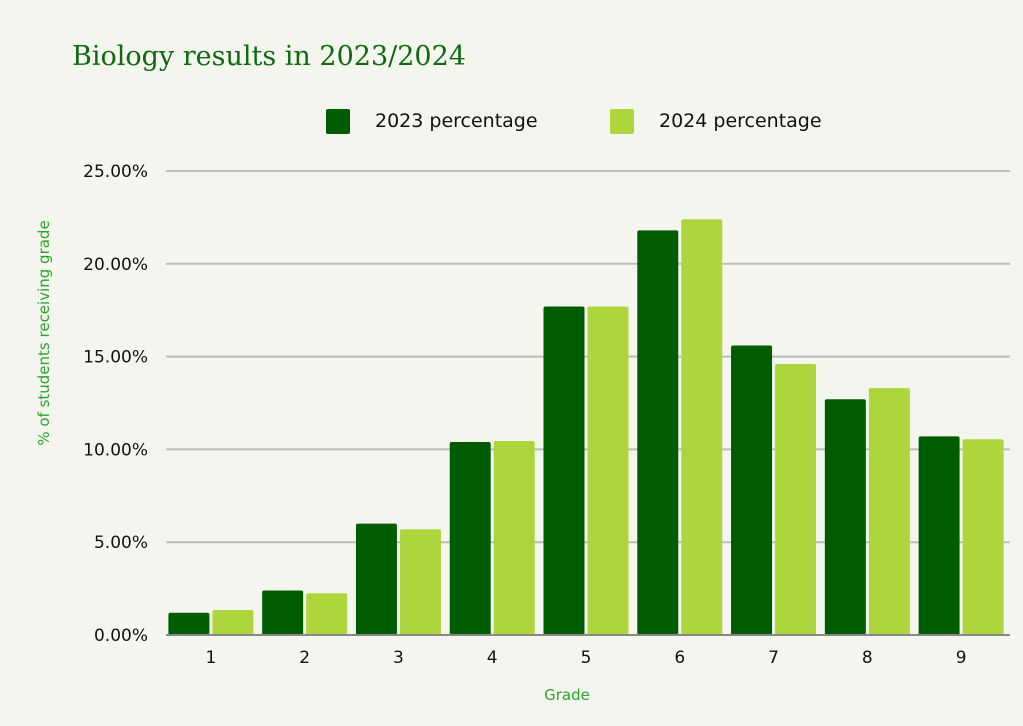  Describe the element at coordinates (398, 658) in the screenshot. I see `x-tick-label: 3` at that location.